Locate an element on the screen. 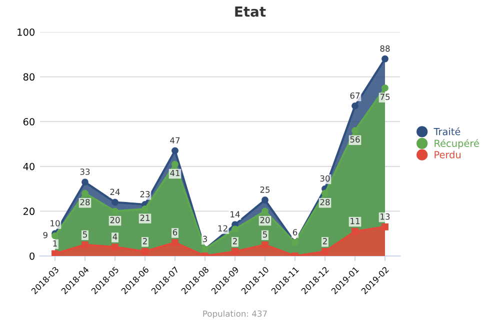 Image resolution: width=500 pixels, height=320 pixels. data-label: 11 is located at coordinates (355, 221).